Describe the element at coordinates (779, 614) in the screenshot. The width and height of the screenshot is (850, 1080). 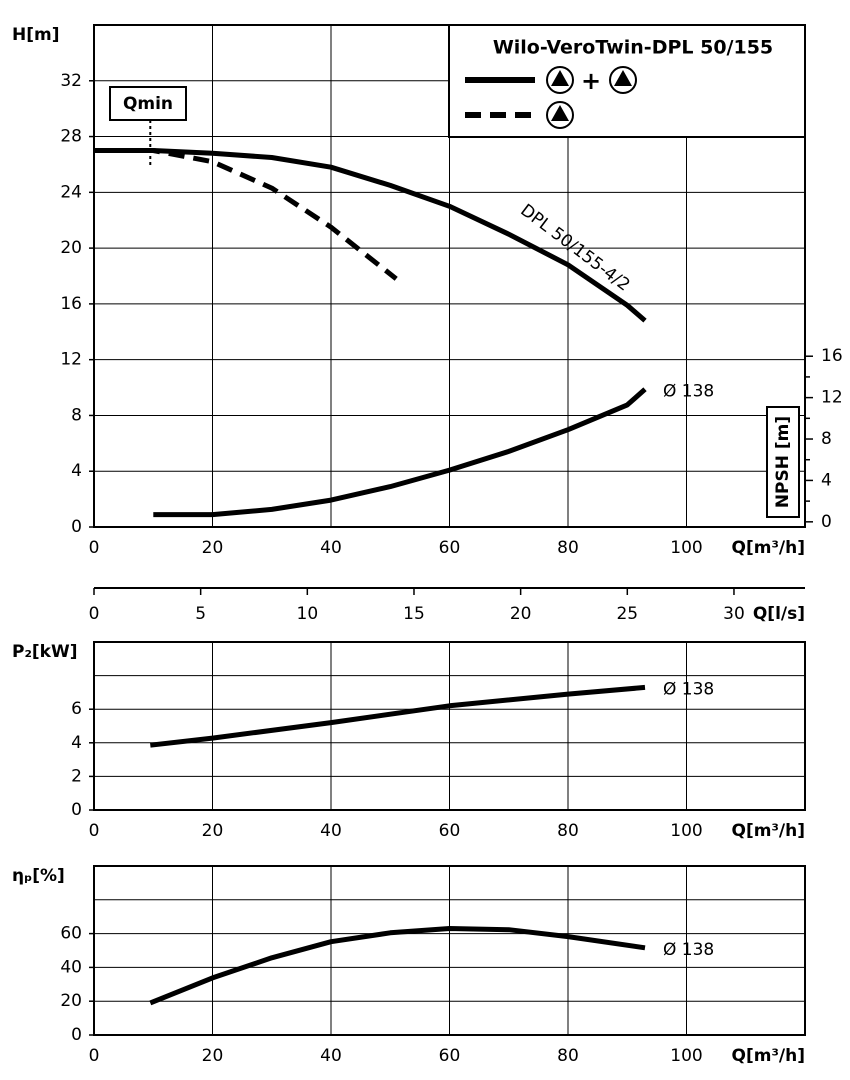
I see `x2-axis-label: Q[l/s]` at that location.